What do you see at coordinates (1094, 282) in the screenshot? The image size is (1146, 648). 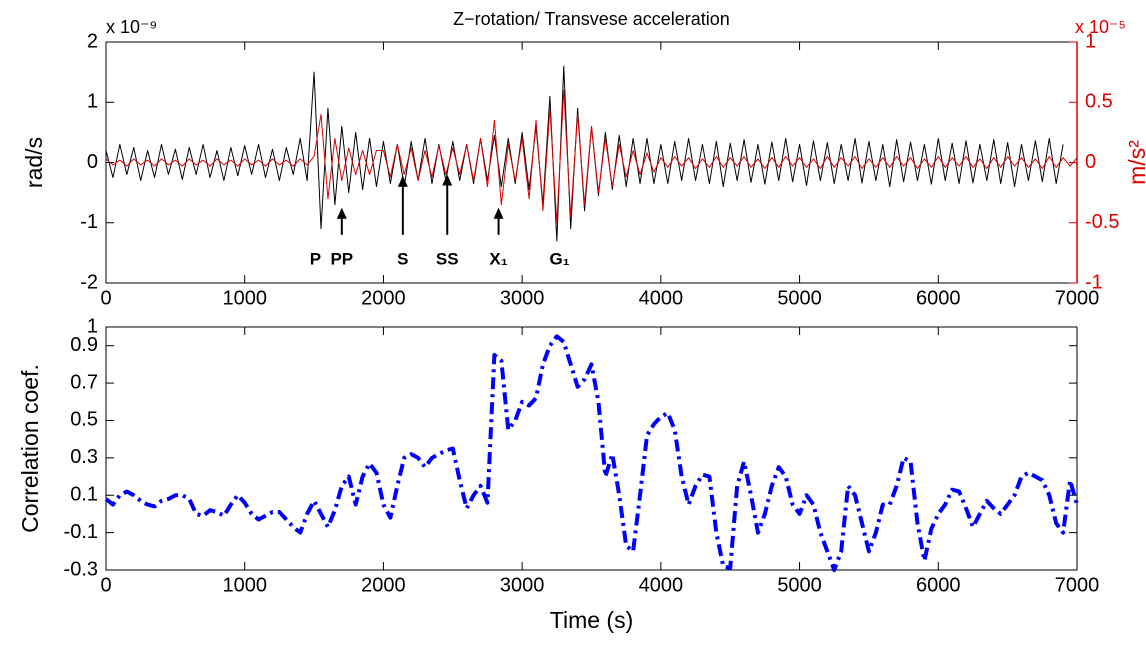 I see `y2-tick-label: -1` at bounding box center [1094, 282].